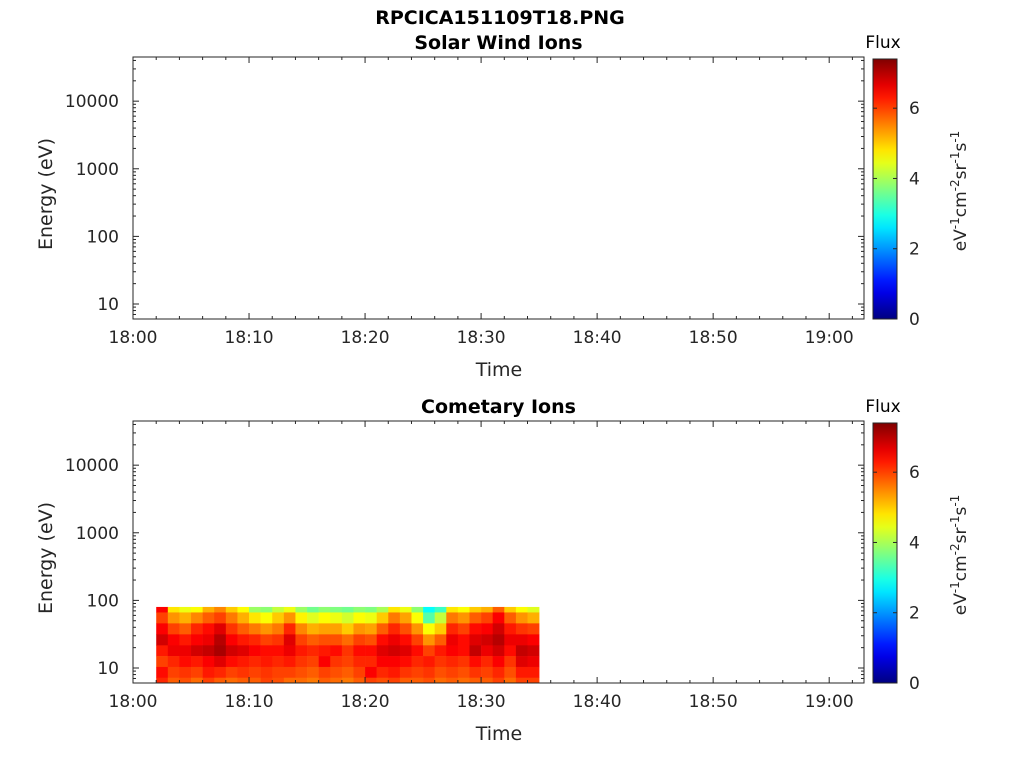  I want to click on panel-title: Solar Wind Ions, so click(498, 43).